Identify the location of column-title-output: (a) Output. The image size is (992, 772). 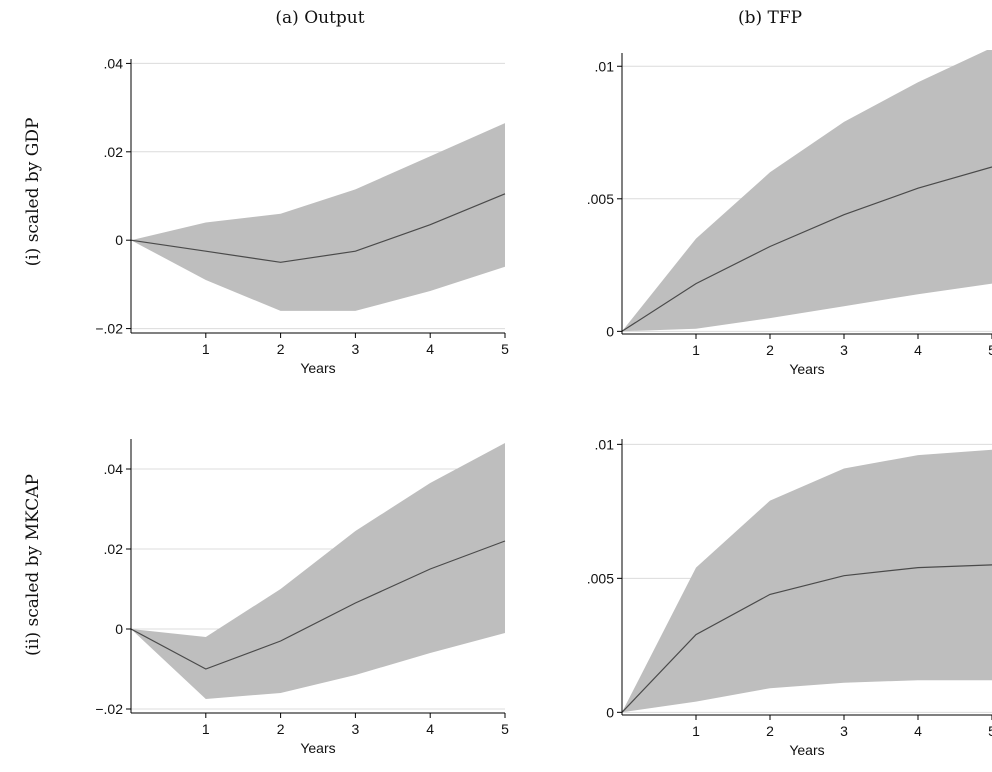
(320, 18).